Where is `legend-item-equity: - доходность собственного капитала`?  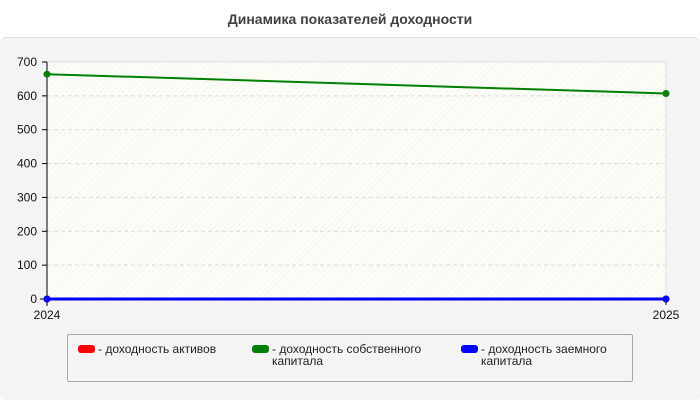
legend-item-equity: - доходность собственного капитала is located at coordinates (352, 355).